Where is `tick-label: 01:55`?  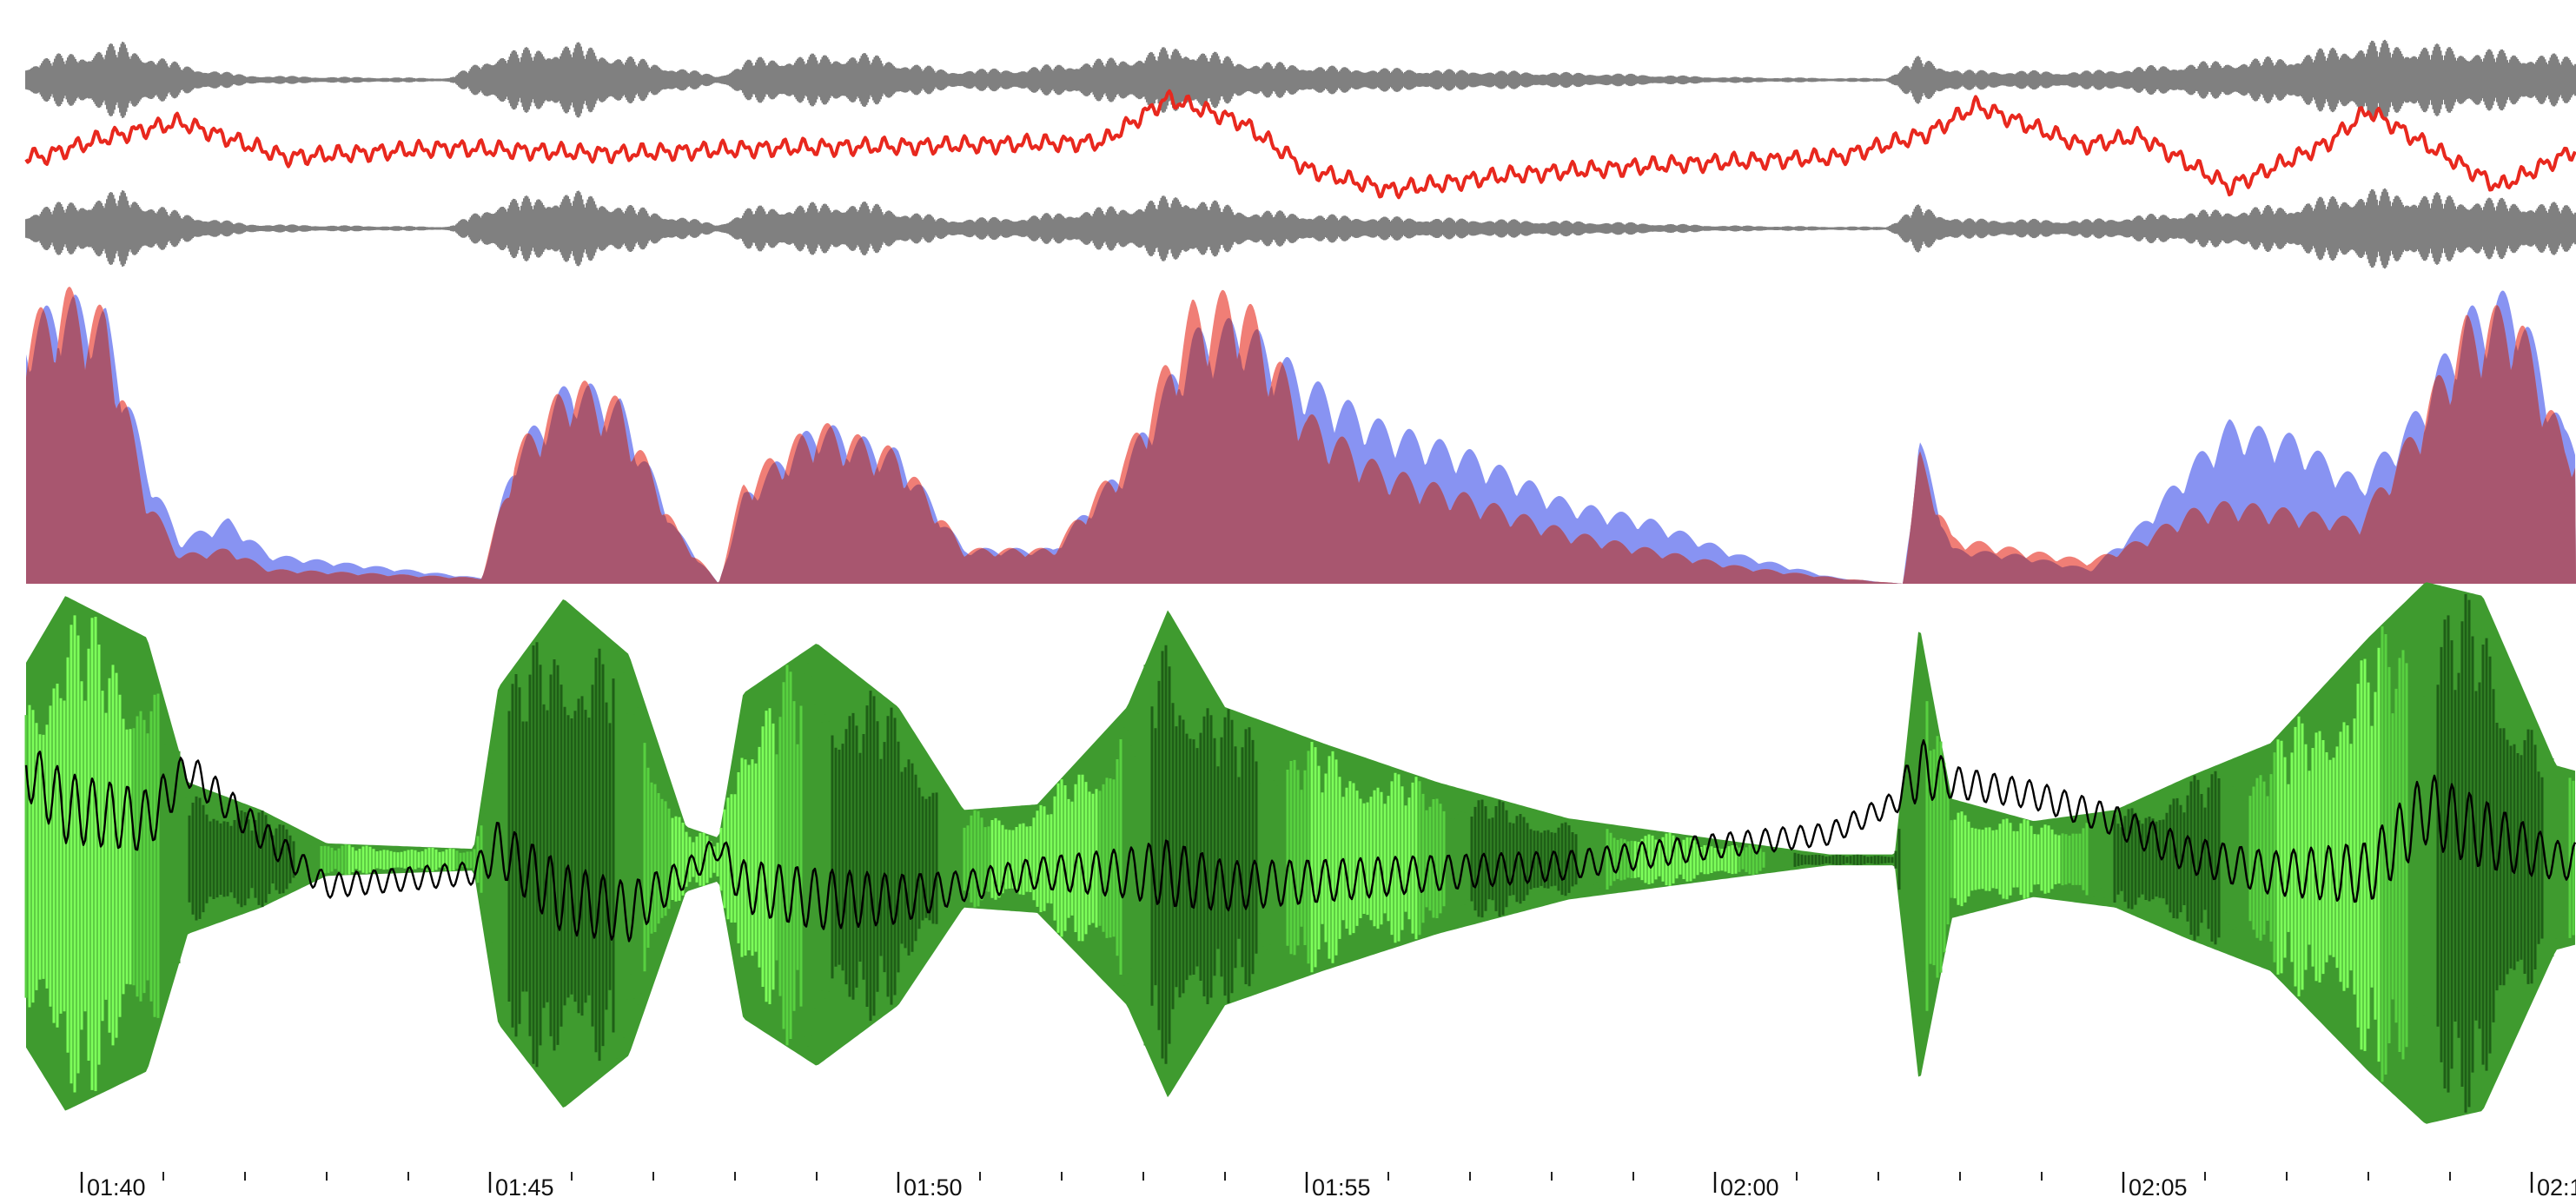
tick-label: 01:55 is located at coordinates (1341, 1187).